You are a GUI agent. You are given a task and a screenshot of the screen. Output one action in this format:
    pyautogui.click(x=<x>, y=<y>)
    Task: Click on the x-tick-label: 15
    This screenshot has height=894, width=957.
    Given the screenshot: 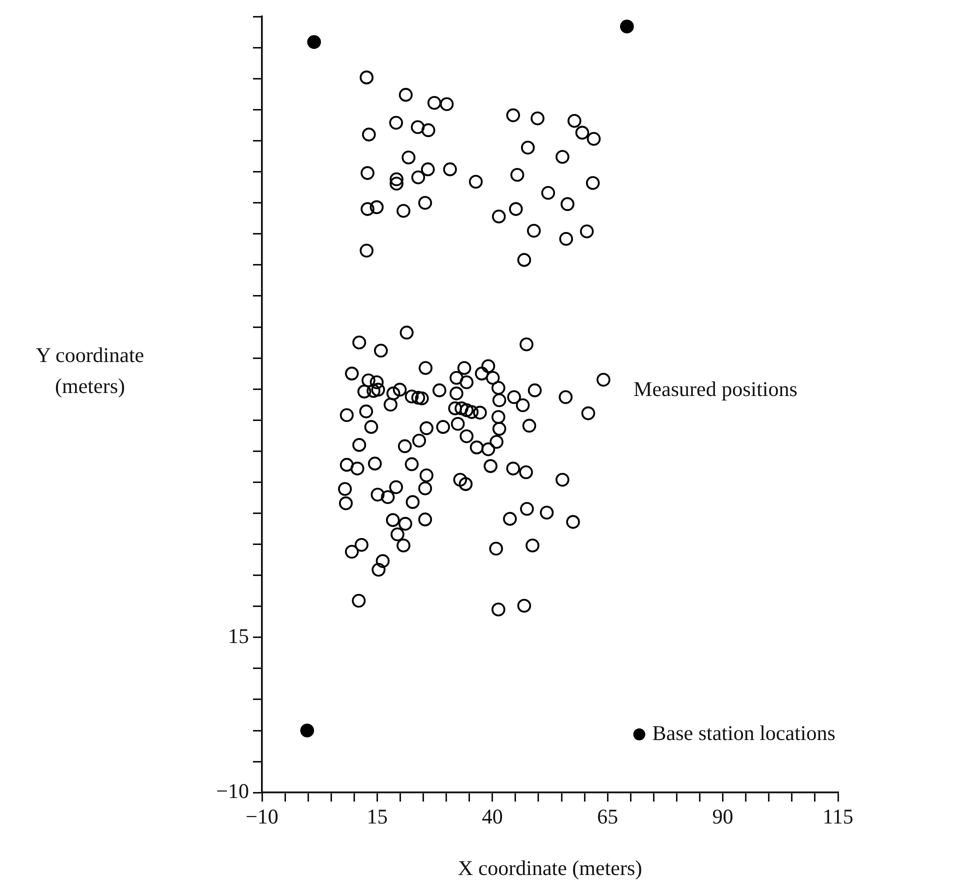 What is the action you would take?
    pyautogui.click(x=377, y=816)
    